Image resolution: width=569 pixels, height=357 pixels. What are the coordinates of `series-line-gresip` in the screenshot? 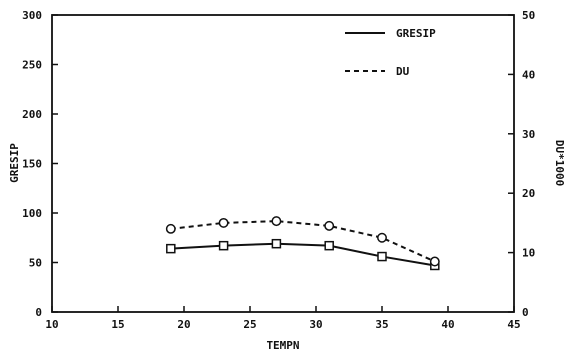 It's located at (302, 254).